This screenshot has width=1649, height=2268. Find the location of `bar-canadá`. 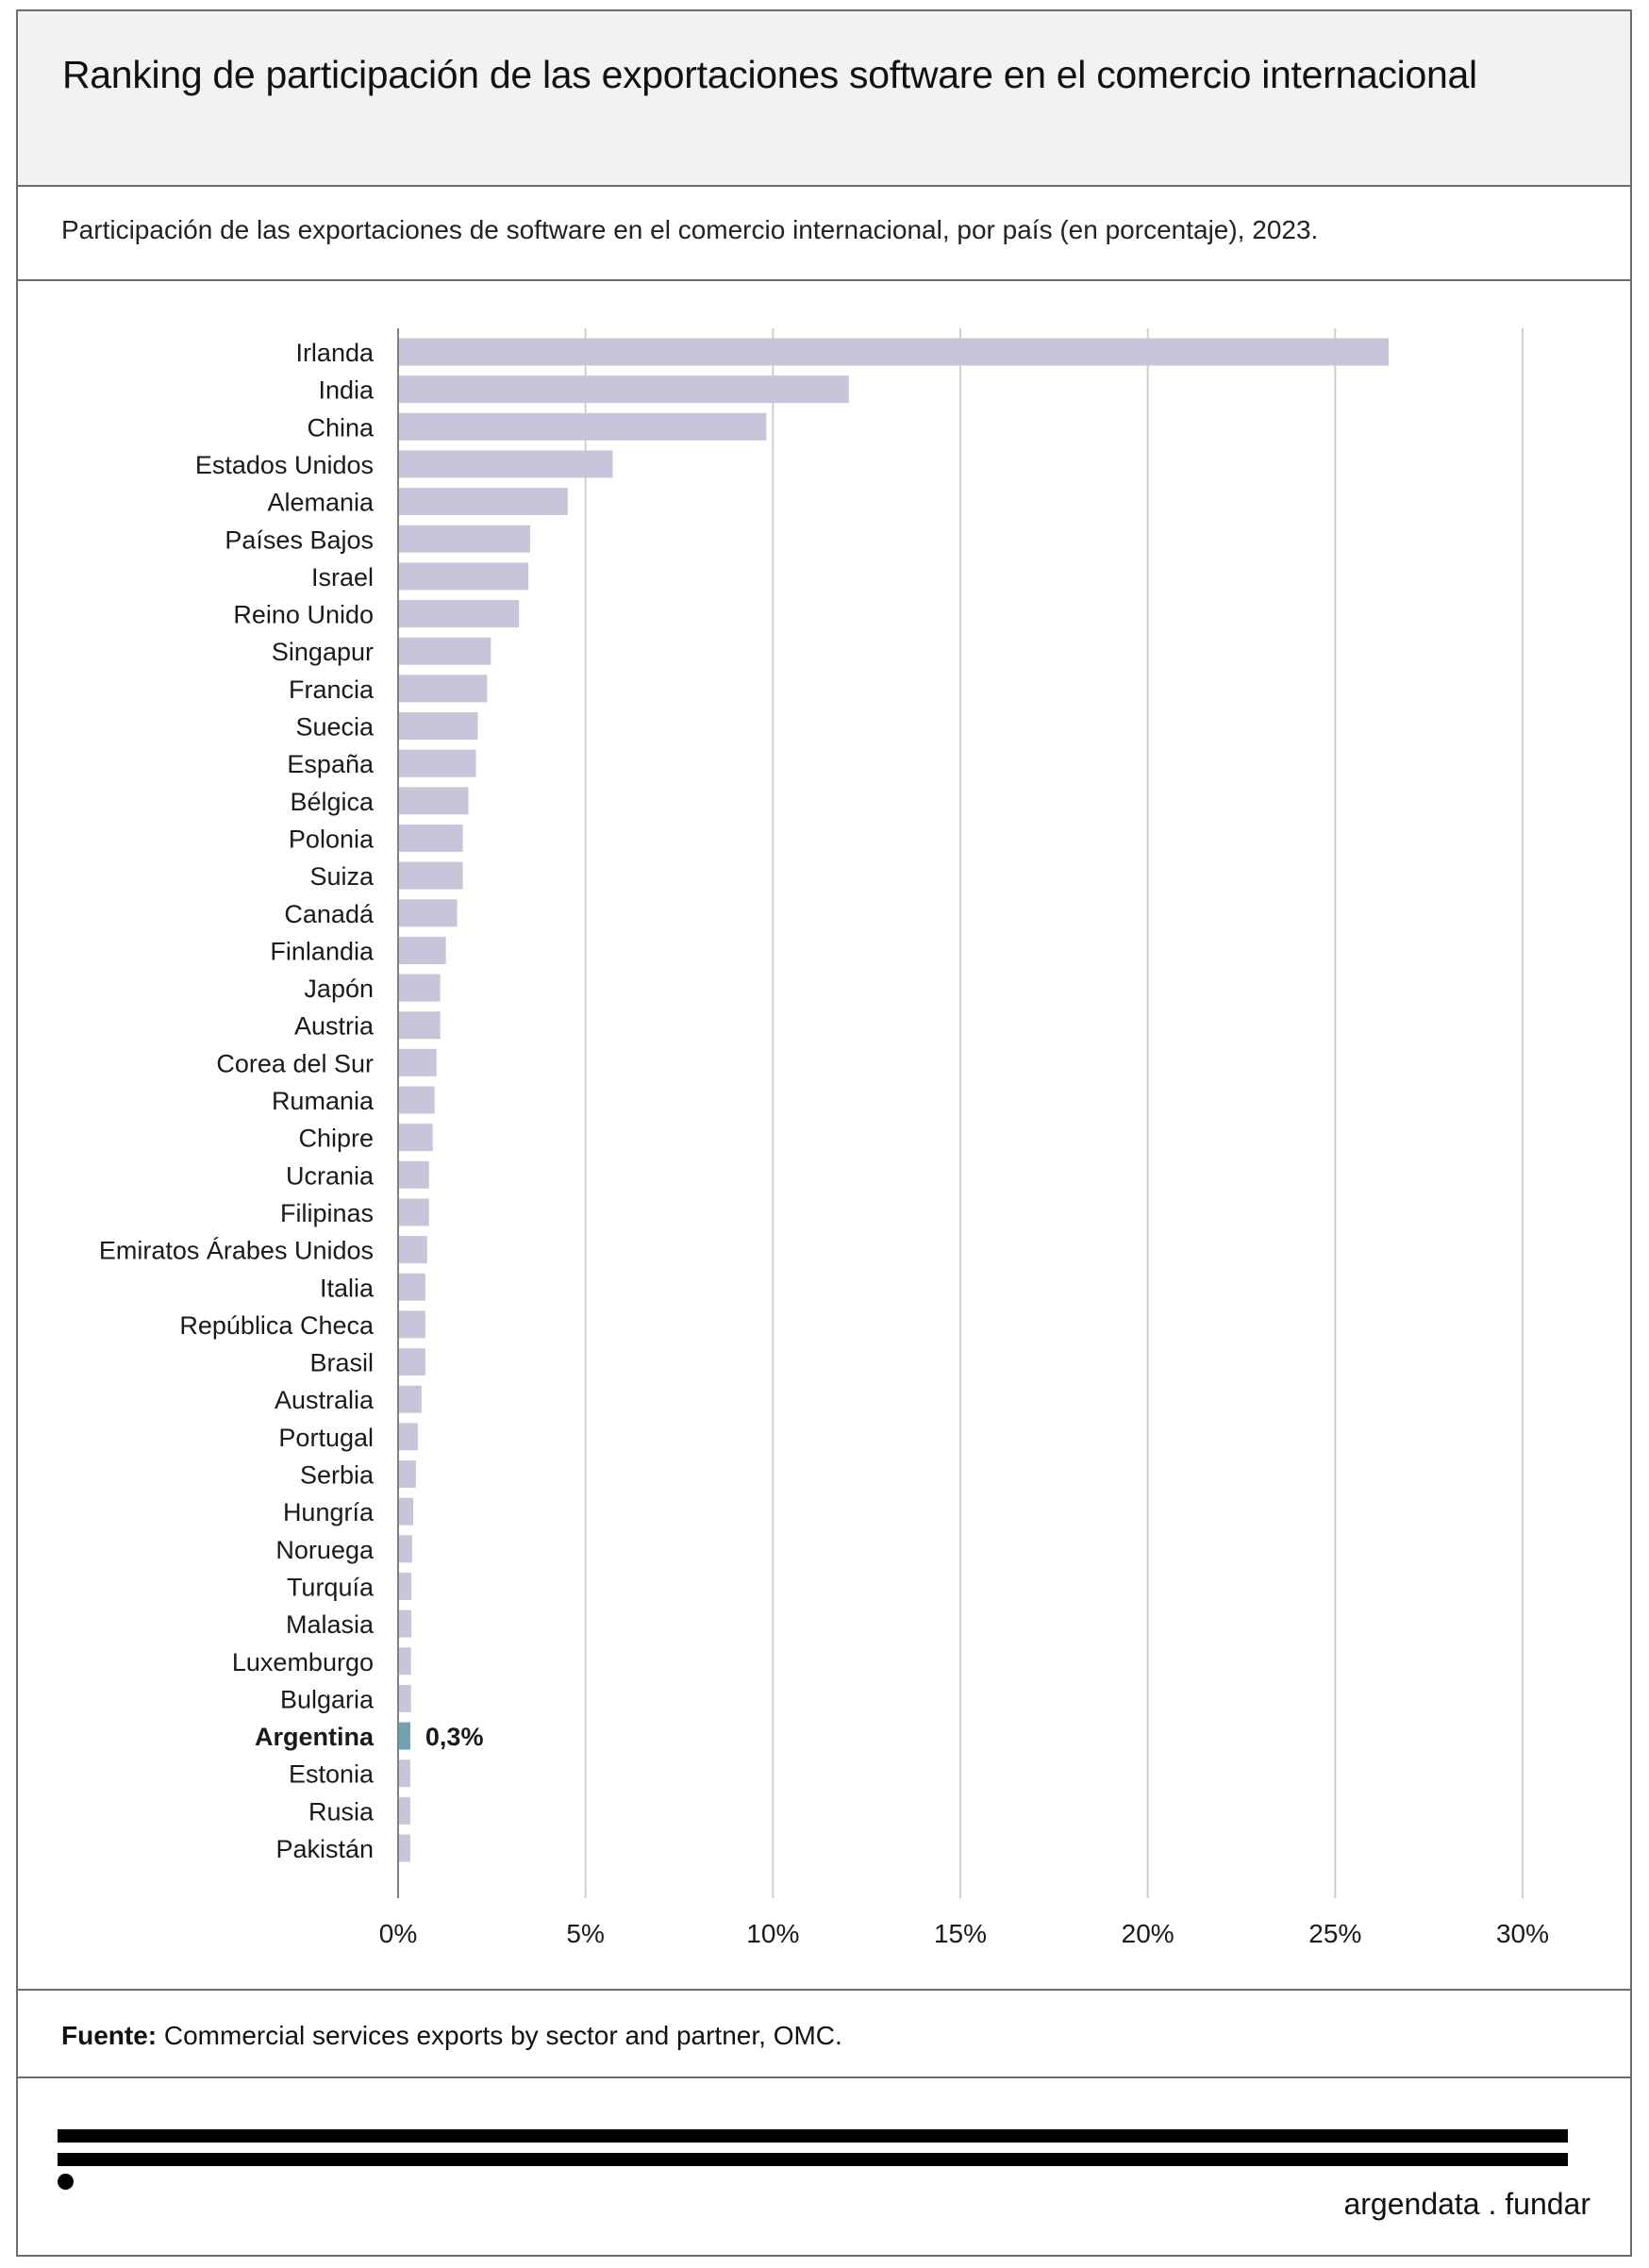

bar-canadá is located at coordinates (428, 913).